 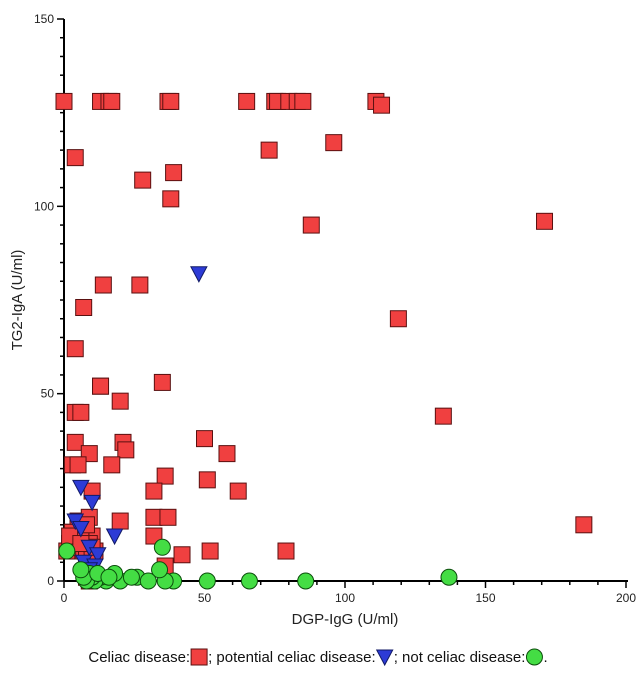 What do you see at coordinates (485, 598) in the screenshot?
I see `x-tick-label: 150` at bounding box center [485, 598].